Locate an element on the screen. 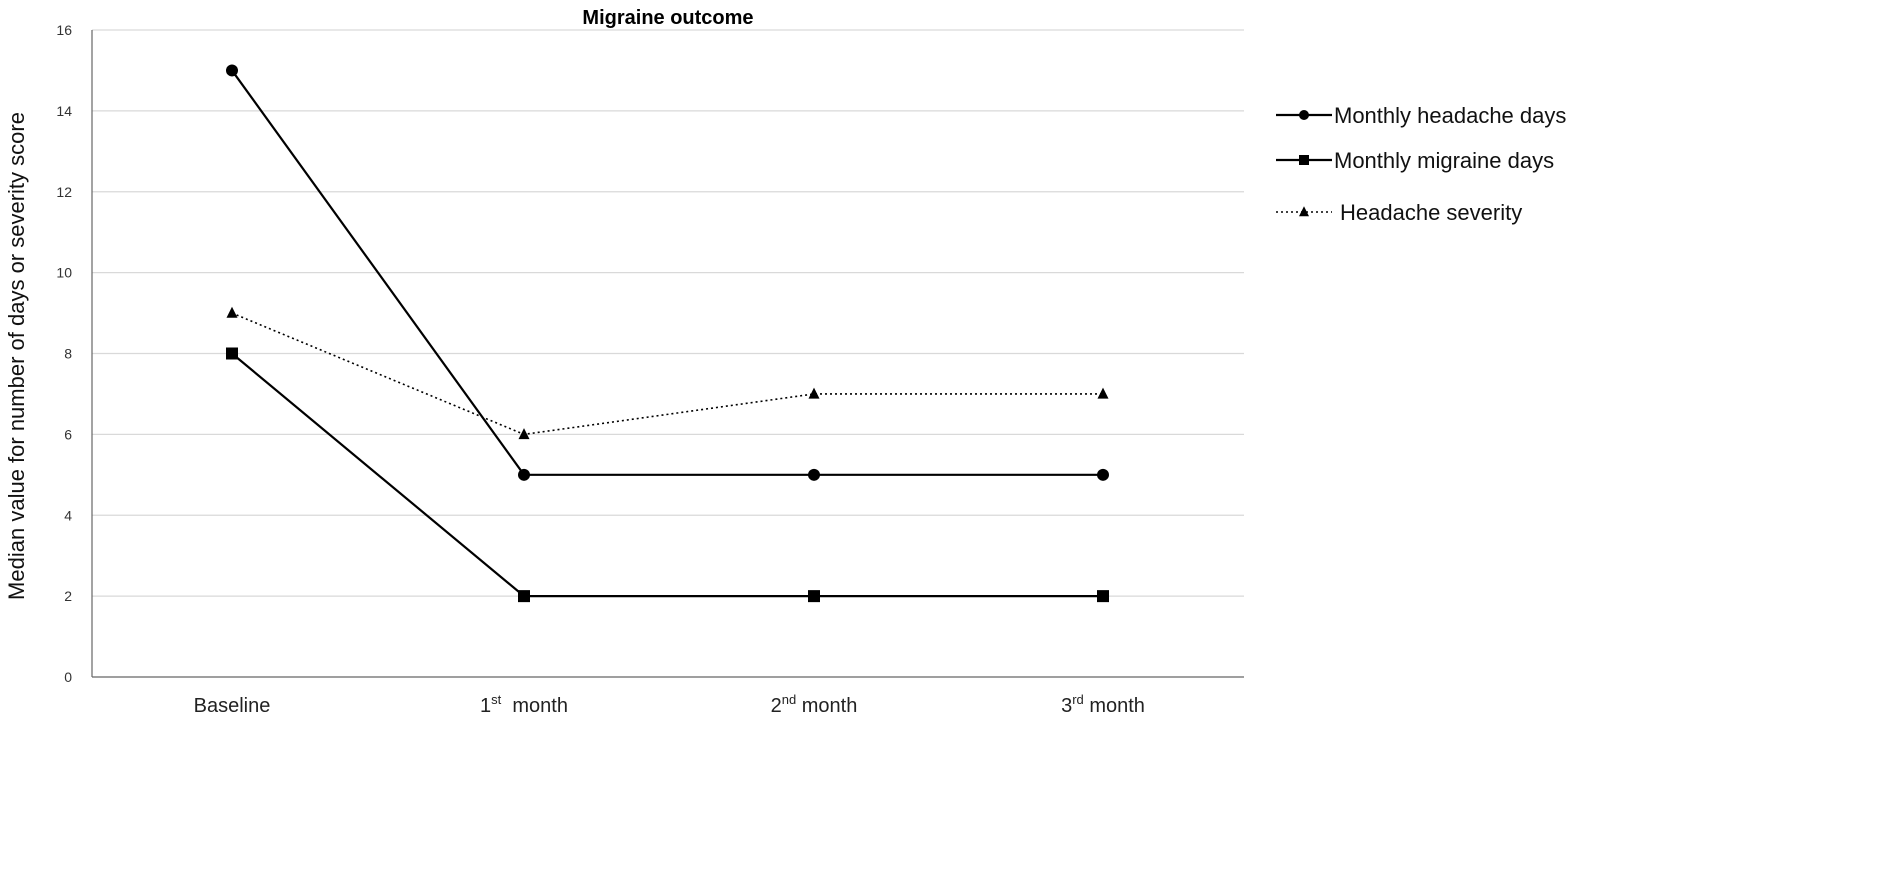 The image size is (1902, 875). x-tick-label-1: Baseline is located at coordinates (232, 706).